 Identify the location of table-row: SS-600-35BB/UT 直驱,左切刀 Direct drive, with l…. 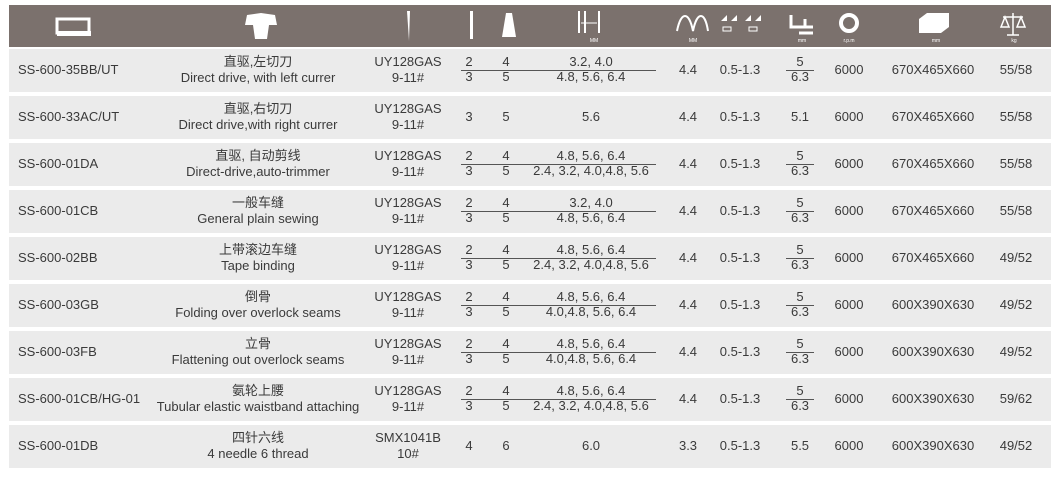
(530, 70).